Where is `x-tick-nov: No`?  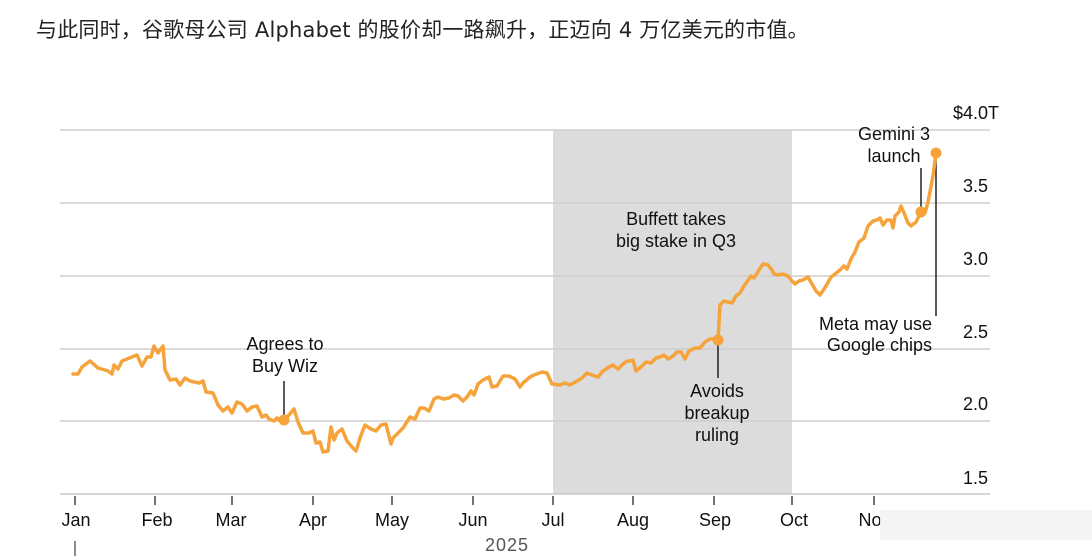
x-tick-nov: No is located at coordinates (869, 520).